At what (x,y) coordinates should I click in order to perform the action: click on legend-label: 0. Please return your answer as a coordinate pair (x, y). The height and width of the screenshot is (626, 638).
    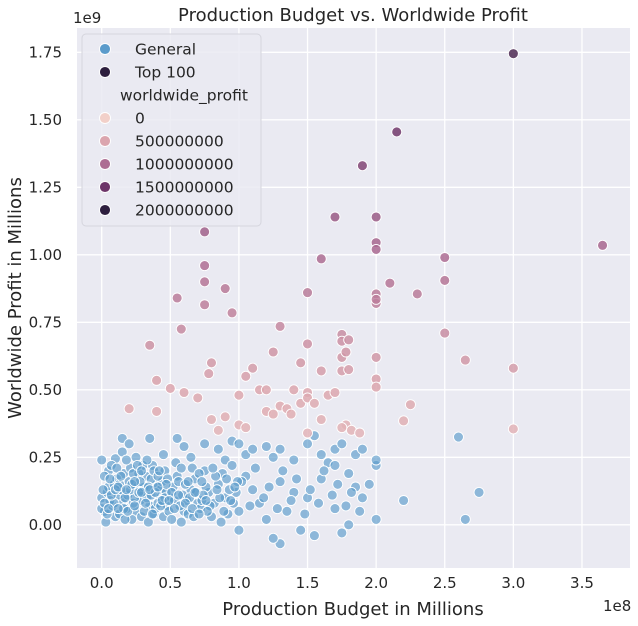
    Looking at the image, I should click on (140, 119).